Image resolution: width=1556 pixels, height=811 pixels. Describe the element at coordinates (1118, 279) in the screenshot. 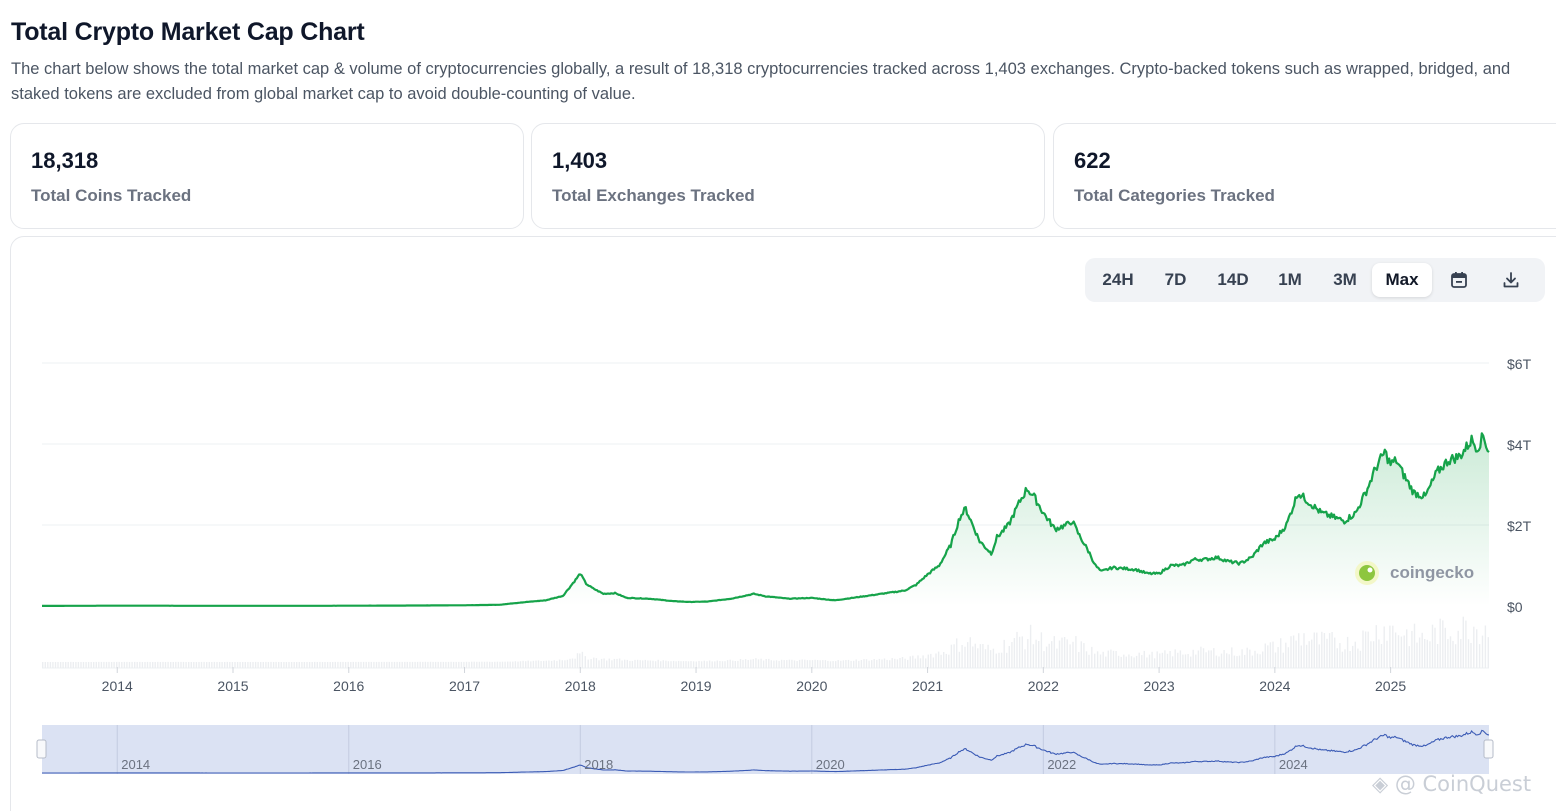

I see `range-button-24h: 24H` at that location.